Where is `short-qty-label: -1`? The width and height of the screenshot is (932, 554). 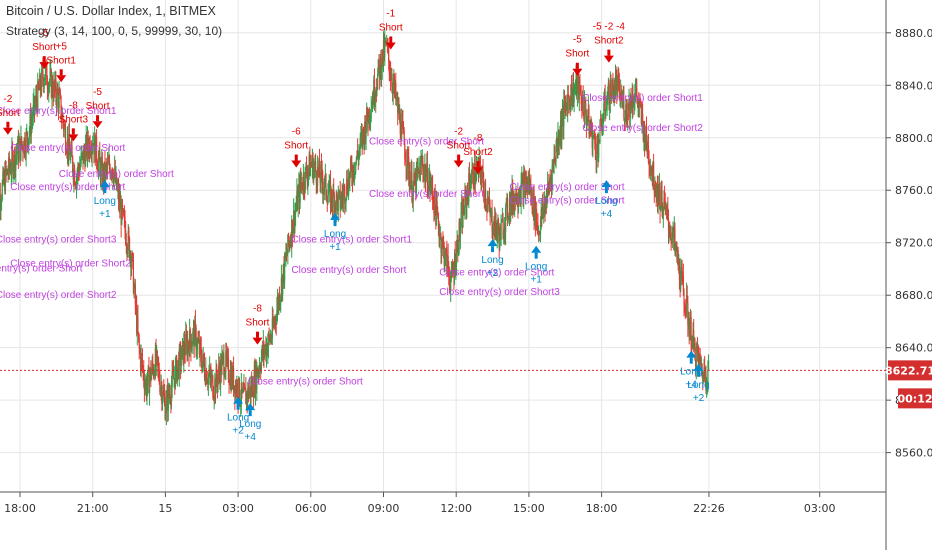
short-qty-label: -1 is located at coordinates (390, 13).